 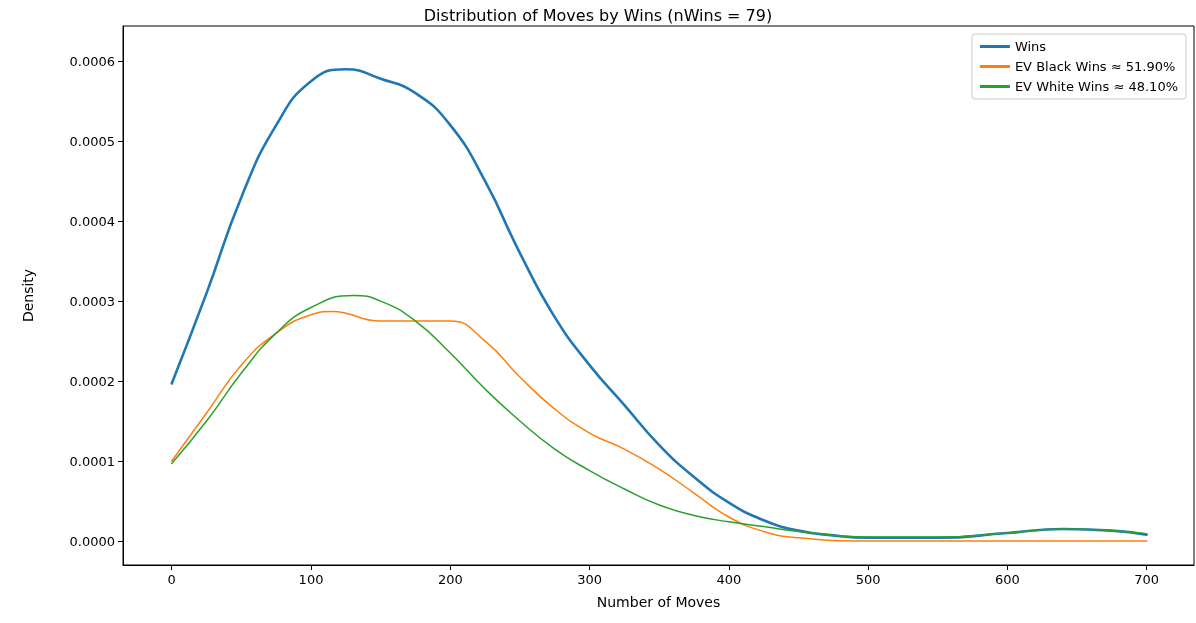 I want to click on x-tick-label: 600, so click(x=1007, y=579).